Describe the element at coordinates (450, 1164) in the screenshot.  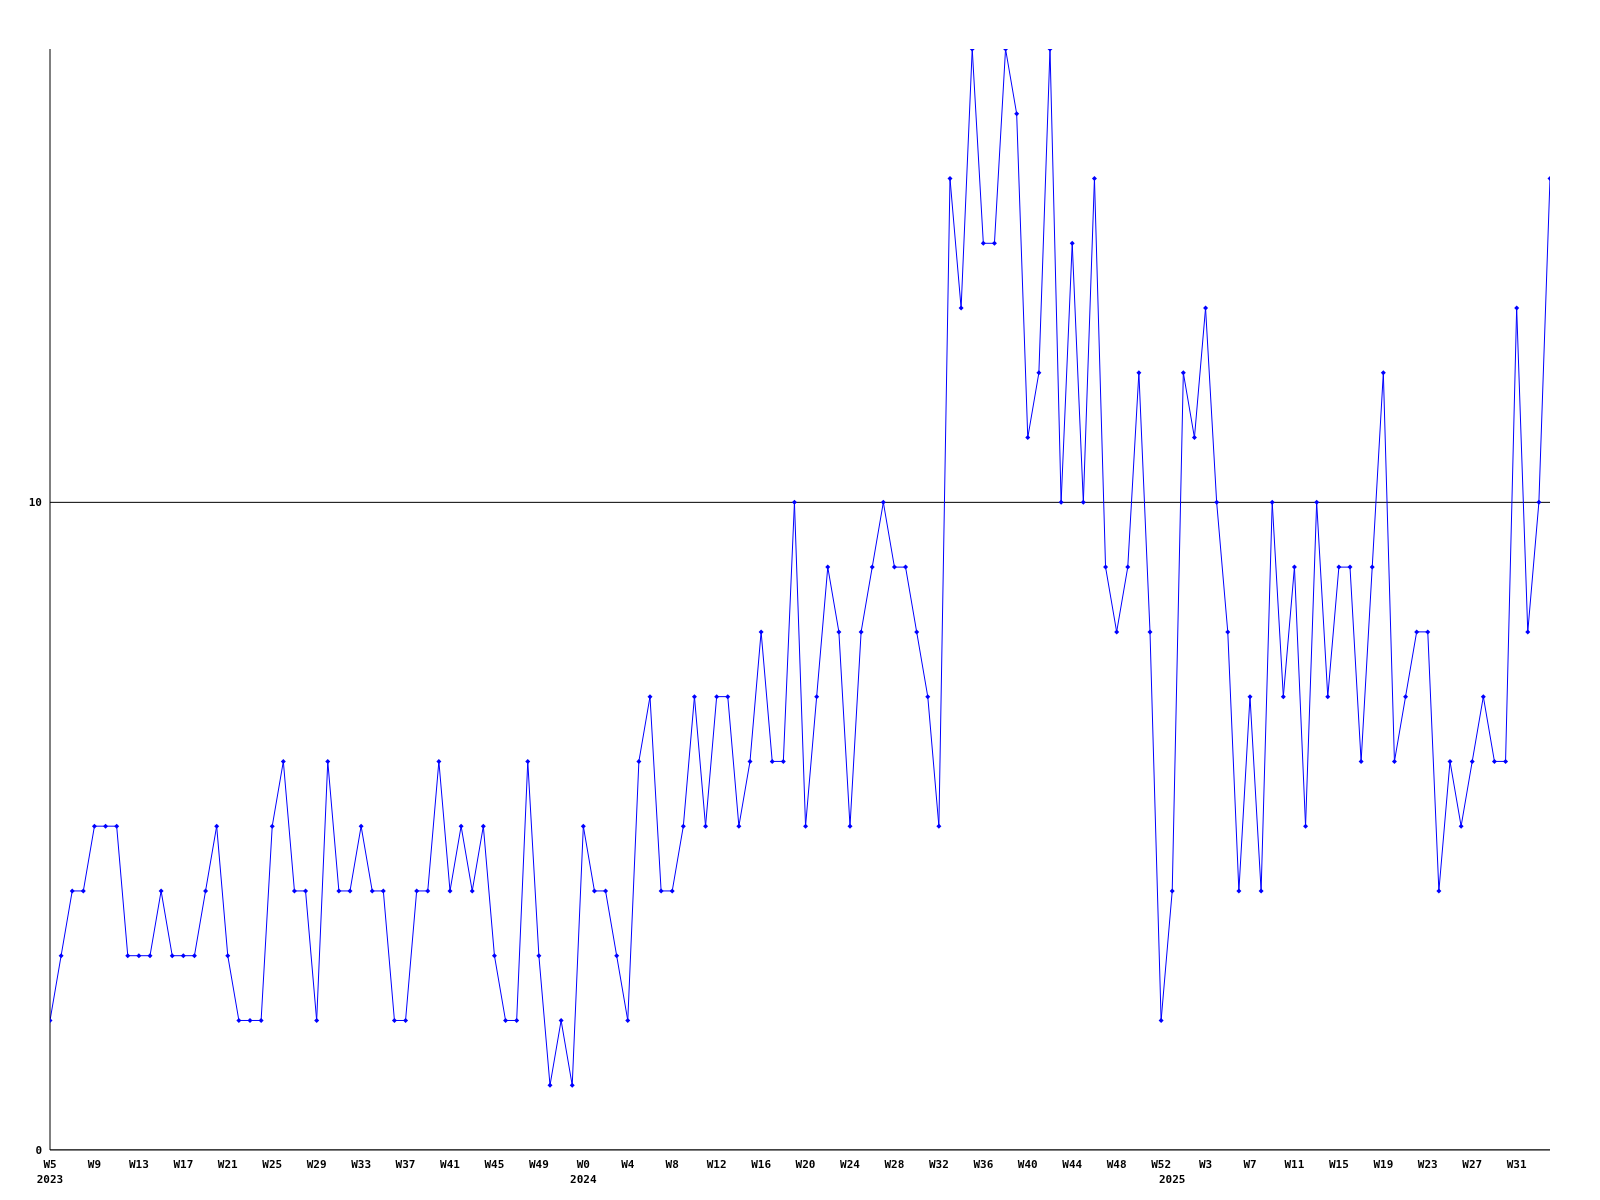
I see `x-tick-label: W41` at that location.